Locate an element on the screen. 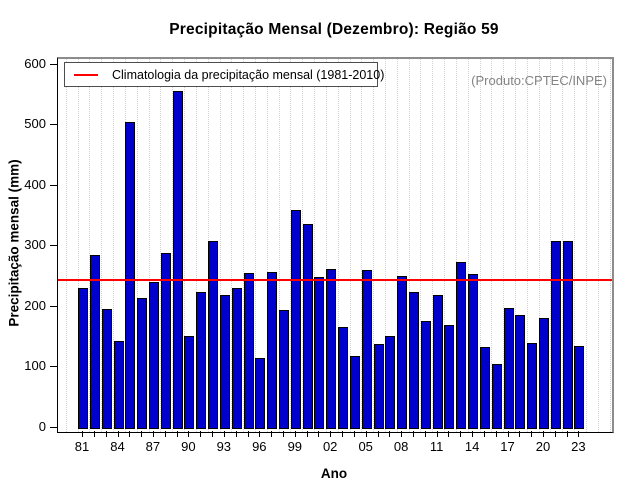 This screenshot has height=500, width=640. bar-1989 is located at coordinates (177, 259).